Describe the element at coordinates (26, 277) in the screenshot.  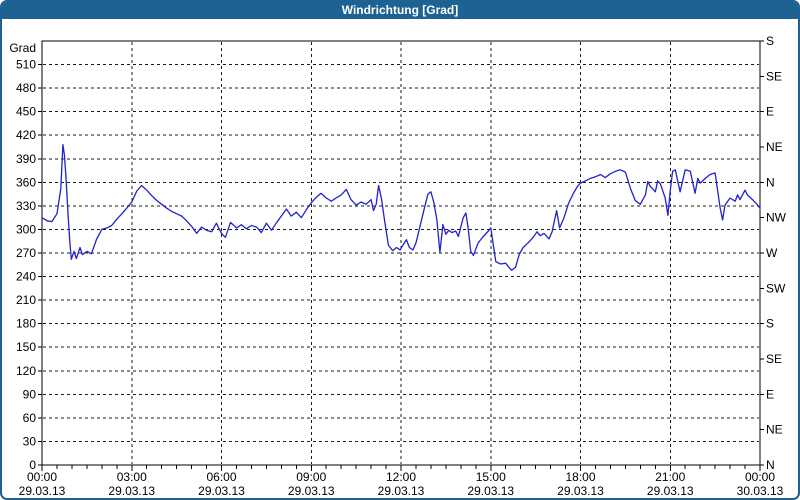
I see `y-axis-tick-label: 240` at that location.